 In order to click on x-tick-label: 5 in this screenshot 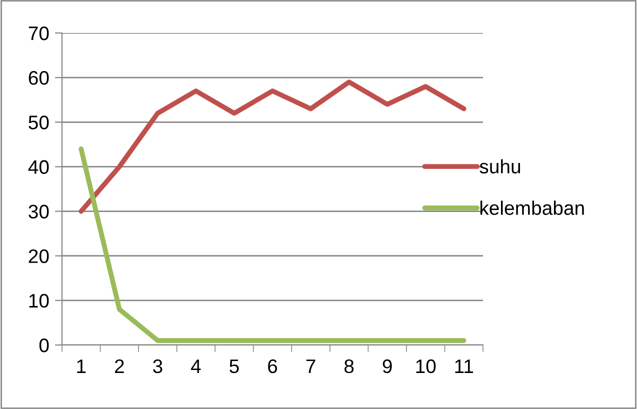, I will do `click(234, 367)`.